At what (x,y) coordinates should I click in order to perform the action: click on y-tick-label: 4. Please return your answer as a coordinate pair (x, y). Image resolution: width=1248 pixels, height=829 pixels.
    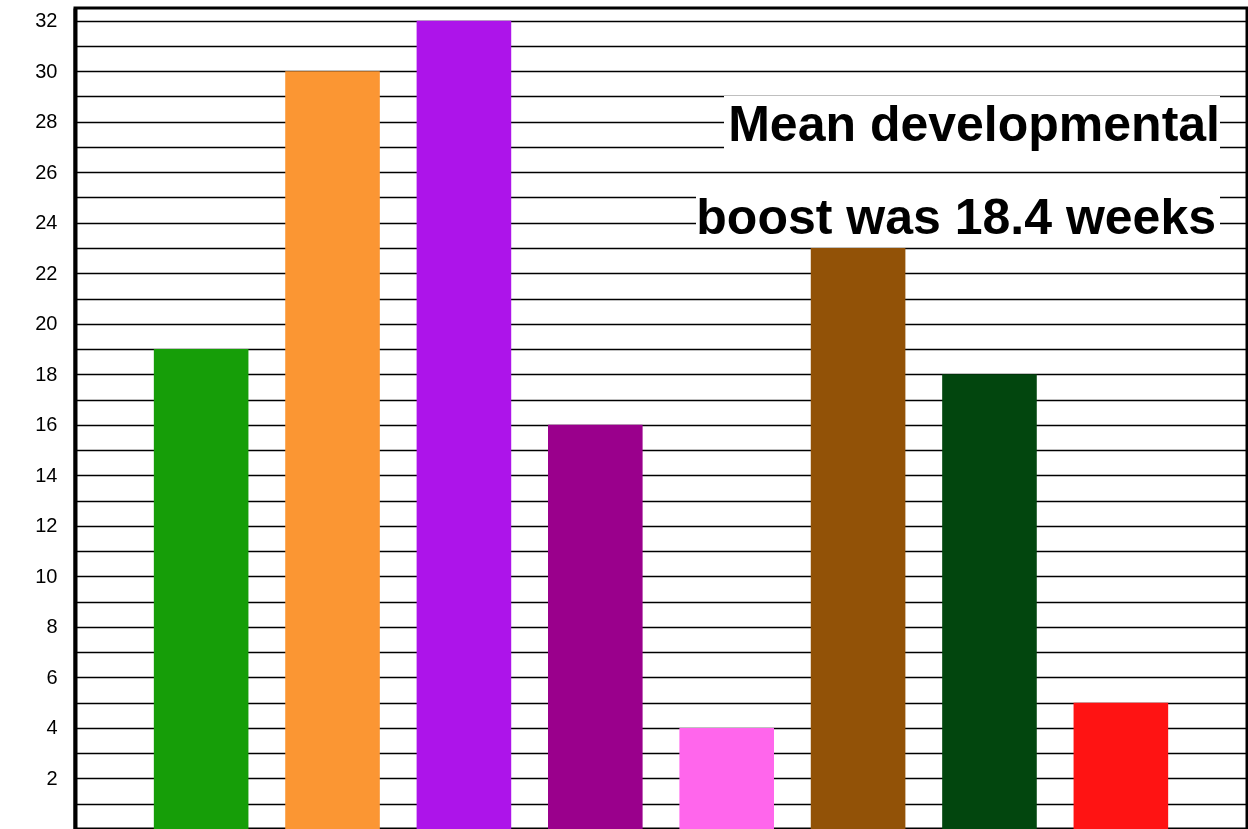
    Looking at the image, I should click on (52, 727).